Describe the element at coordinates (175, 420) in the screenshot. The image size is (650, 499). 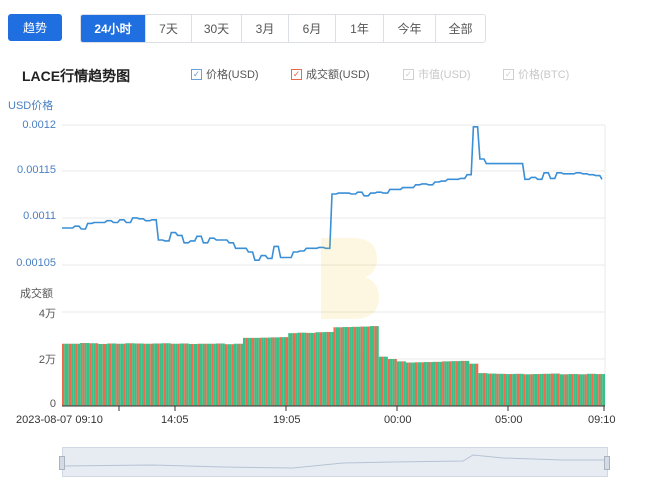
I see `x-tick-label: 14:05` at that location.